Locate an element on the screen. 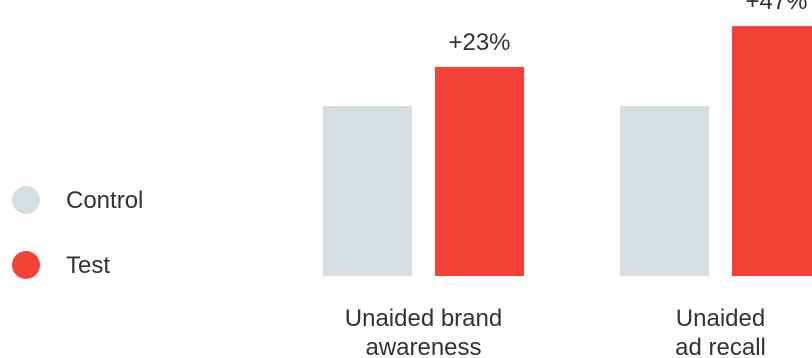  legend-swatch-control is located at coordinates (26, 200).